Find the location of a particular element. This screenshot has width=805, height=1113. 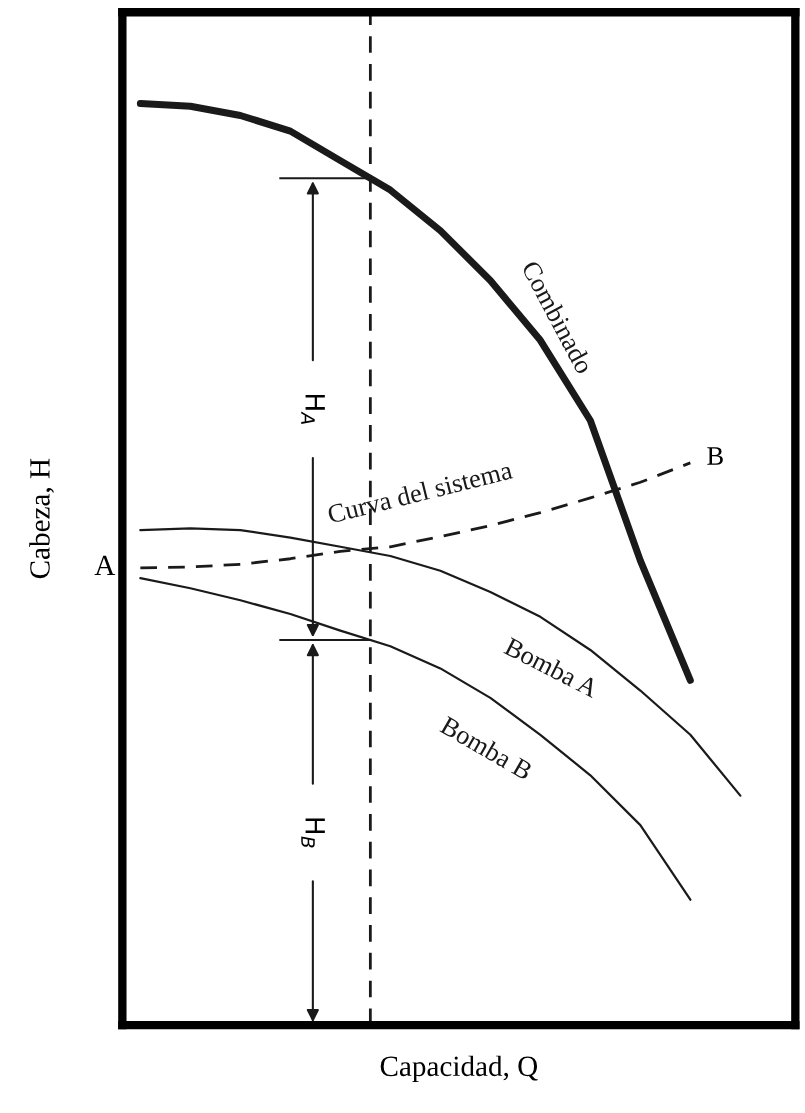

text: Curva del sistema is located at coordinates (420, 492).